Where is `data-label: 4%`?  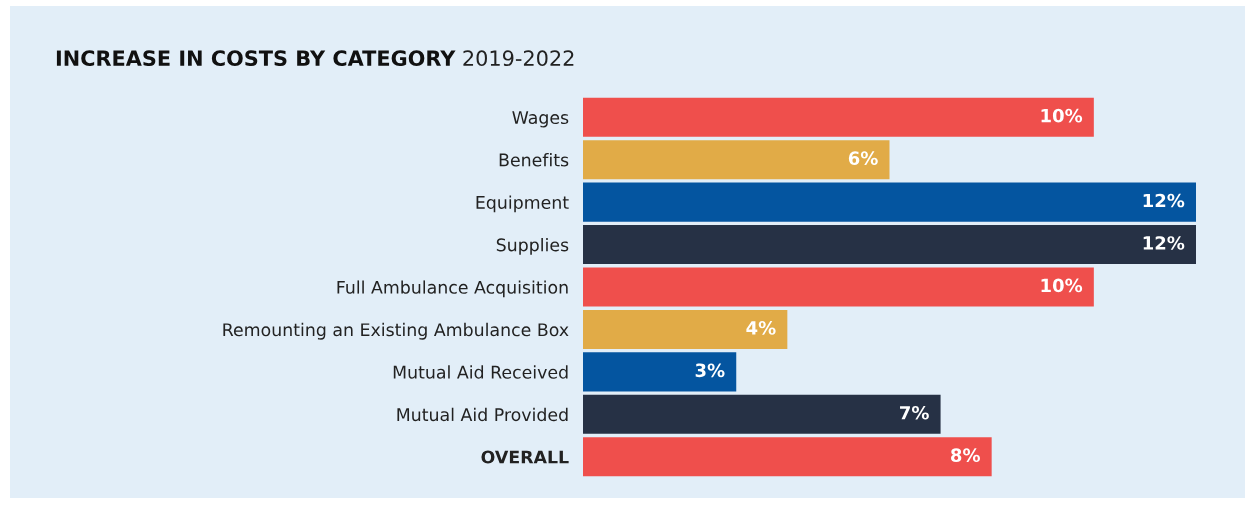 data-label: 4% is located at coordinates (761, 328).